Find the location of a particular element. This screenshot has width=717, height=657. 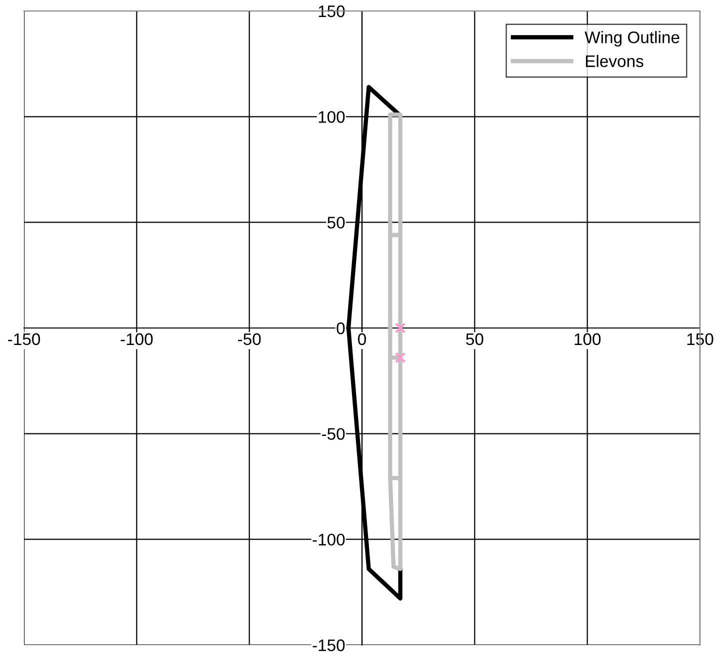

x-tick-label: 100 is located at coordinates (587, 339).